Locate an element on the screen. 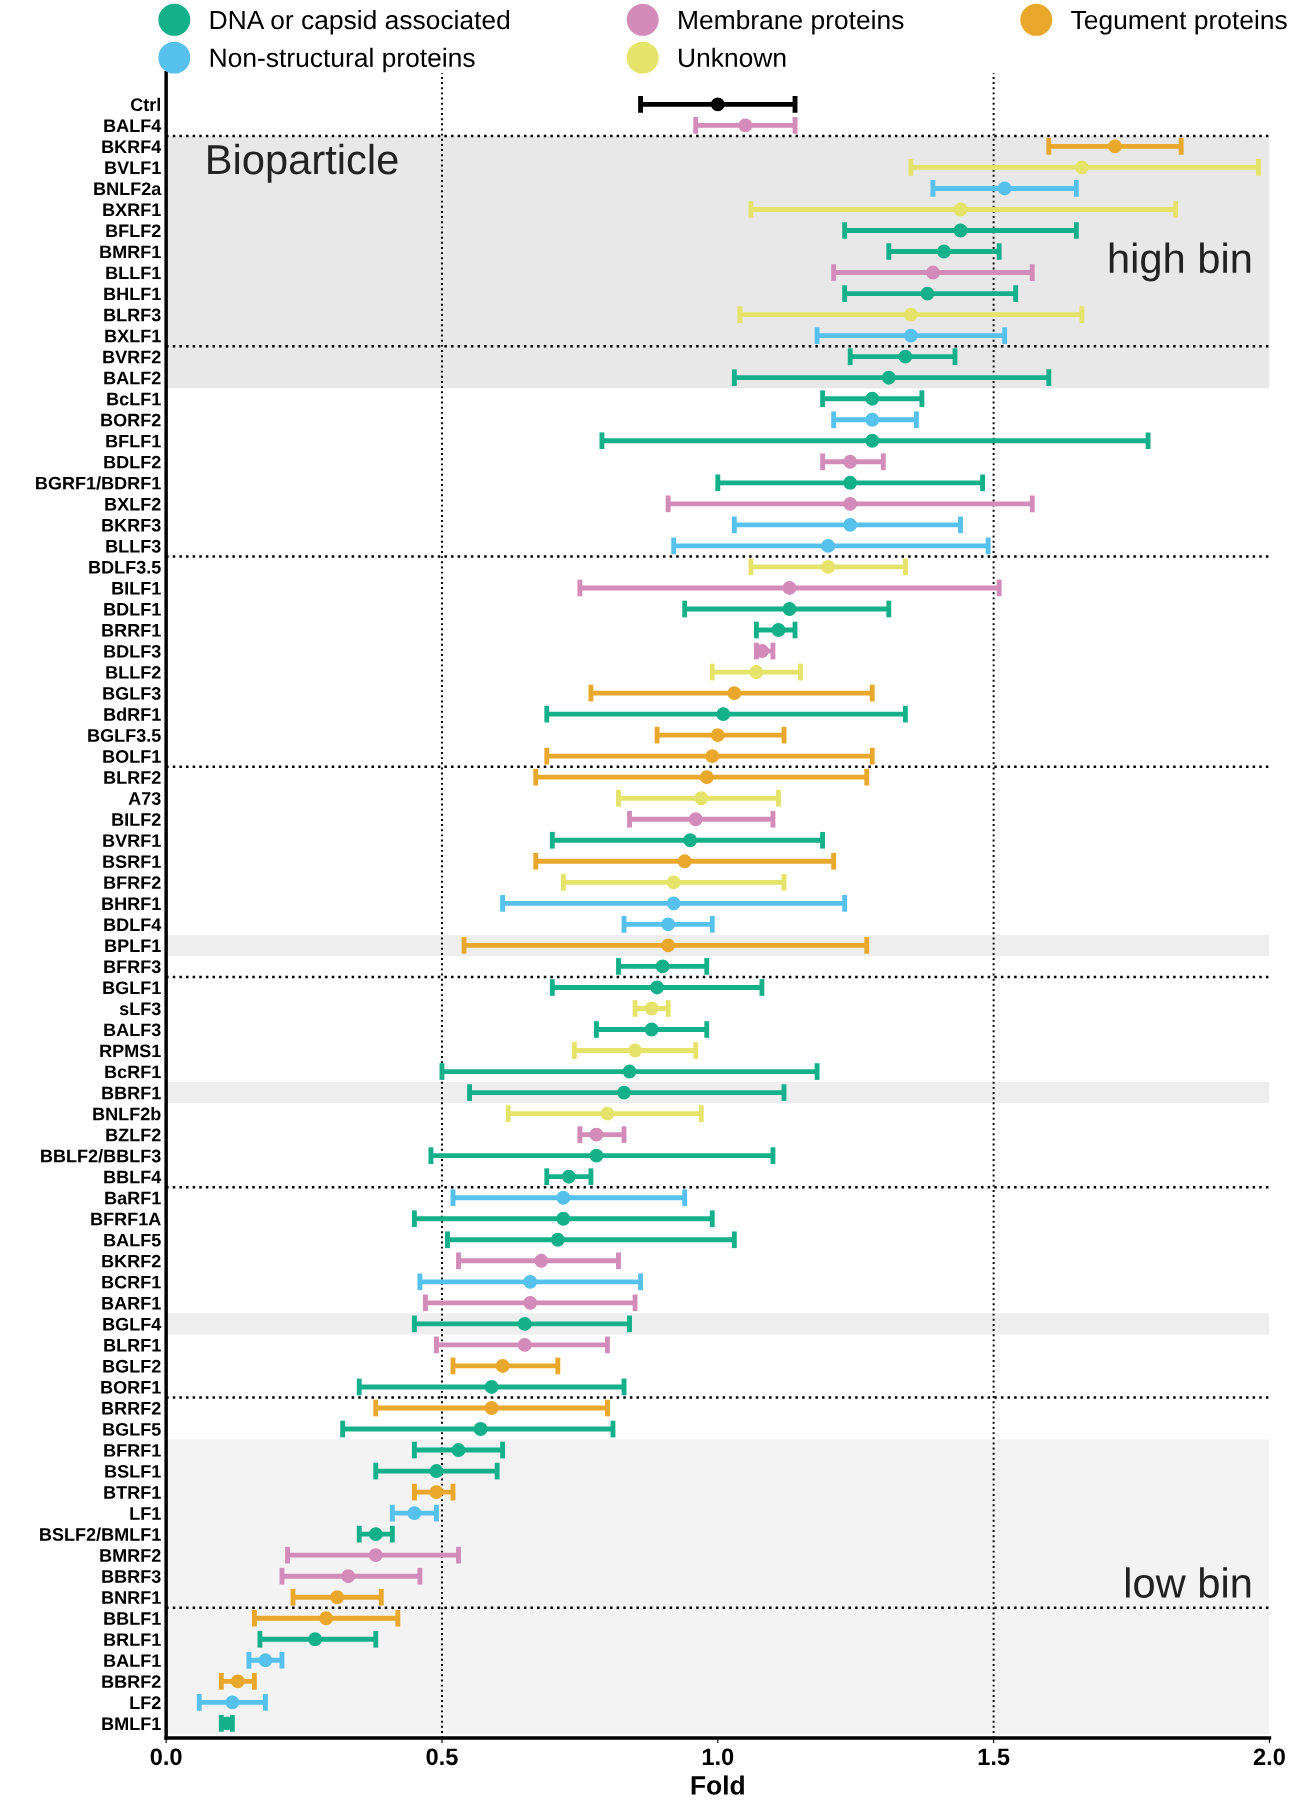 This screenshot has height=1820, width=1298. y-tick-label: BORF1 is located at coordinates (131, 1387).